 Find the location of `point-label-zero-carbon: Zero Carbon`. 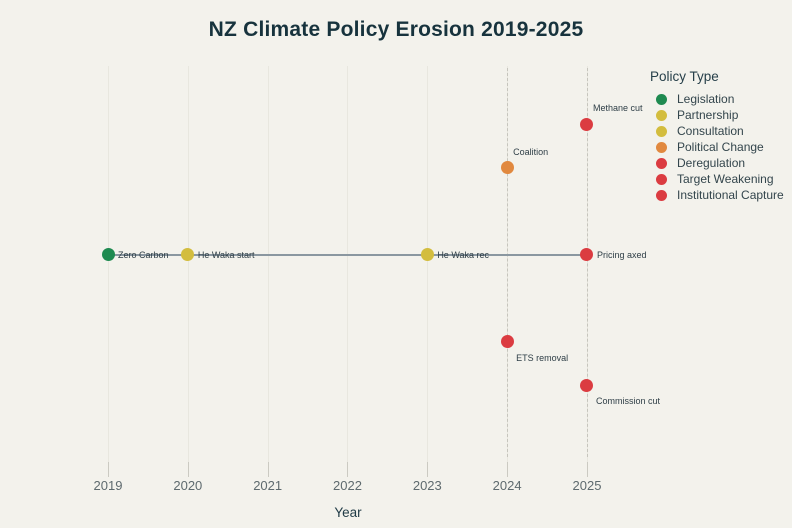

point-label-zero-carbon: Zero Carbon is located at coordinates (143, 254).